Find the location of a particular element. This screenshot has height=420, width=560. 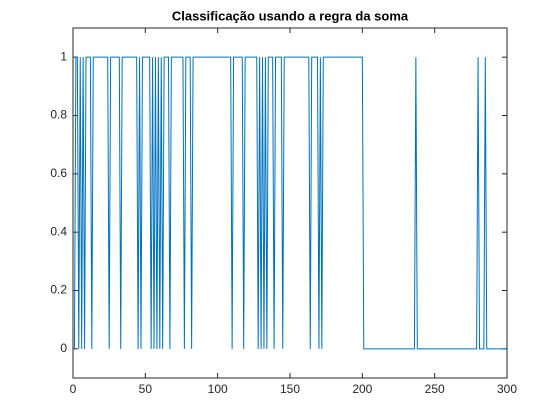

x-tick-label: 150 is located at coordinates (290, 389).